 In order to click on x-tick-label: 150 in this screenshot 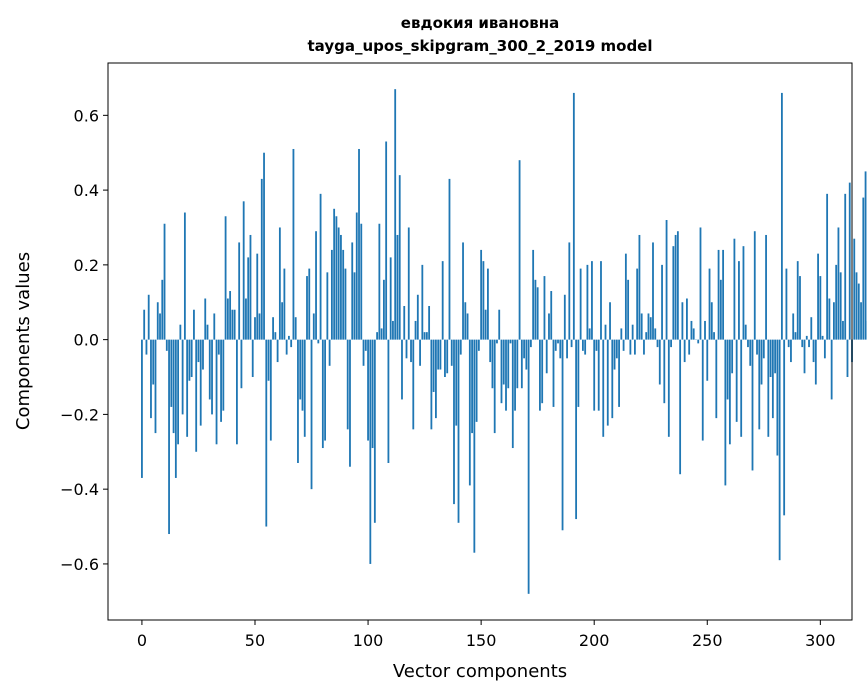, I will do `click(481, 640)`.